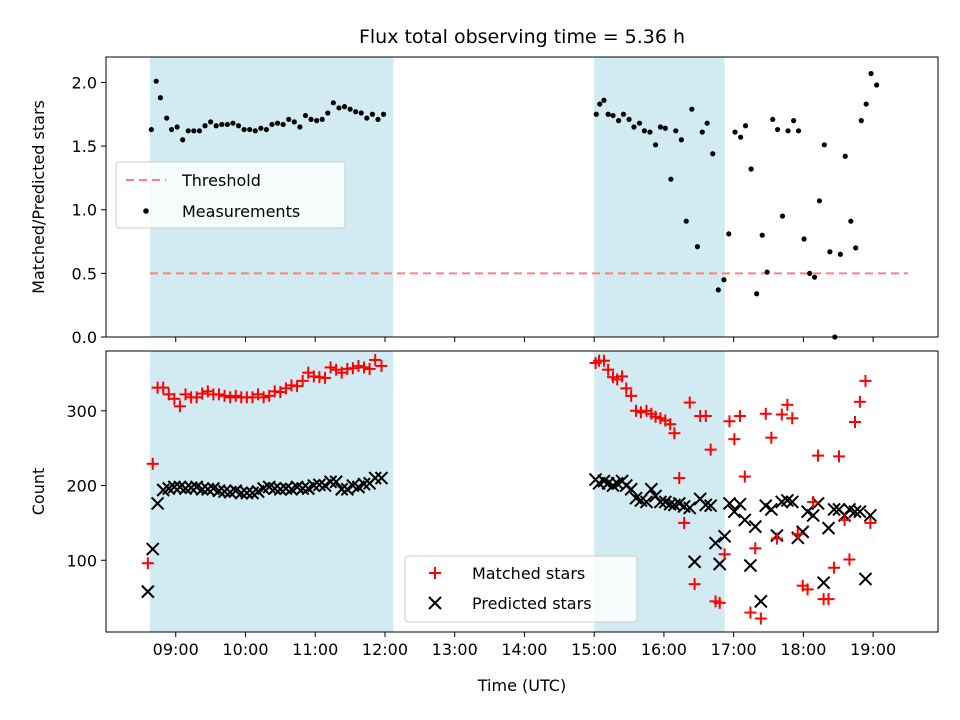 Image resolution: width=960 pixels, height=720 pixels. Describe the element at coordinates (38, 197) in the screenshot. I see `top-y-axis-label: Matched/Predicted stars` at that location.